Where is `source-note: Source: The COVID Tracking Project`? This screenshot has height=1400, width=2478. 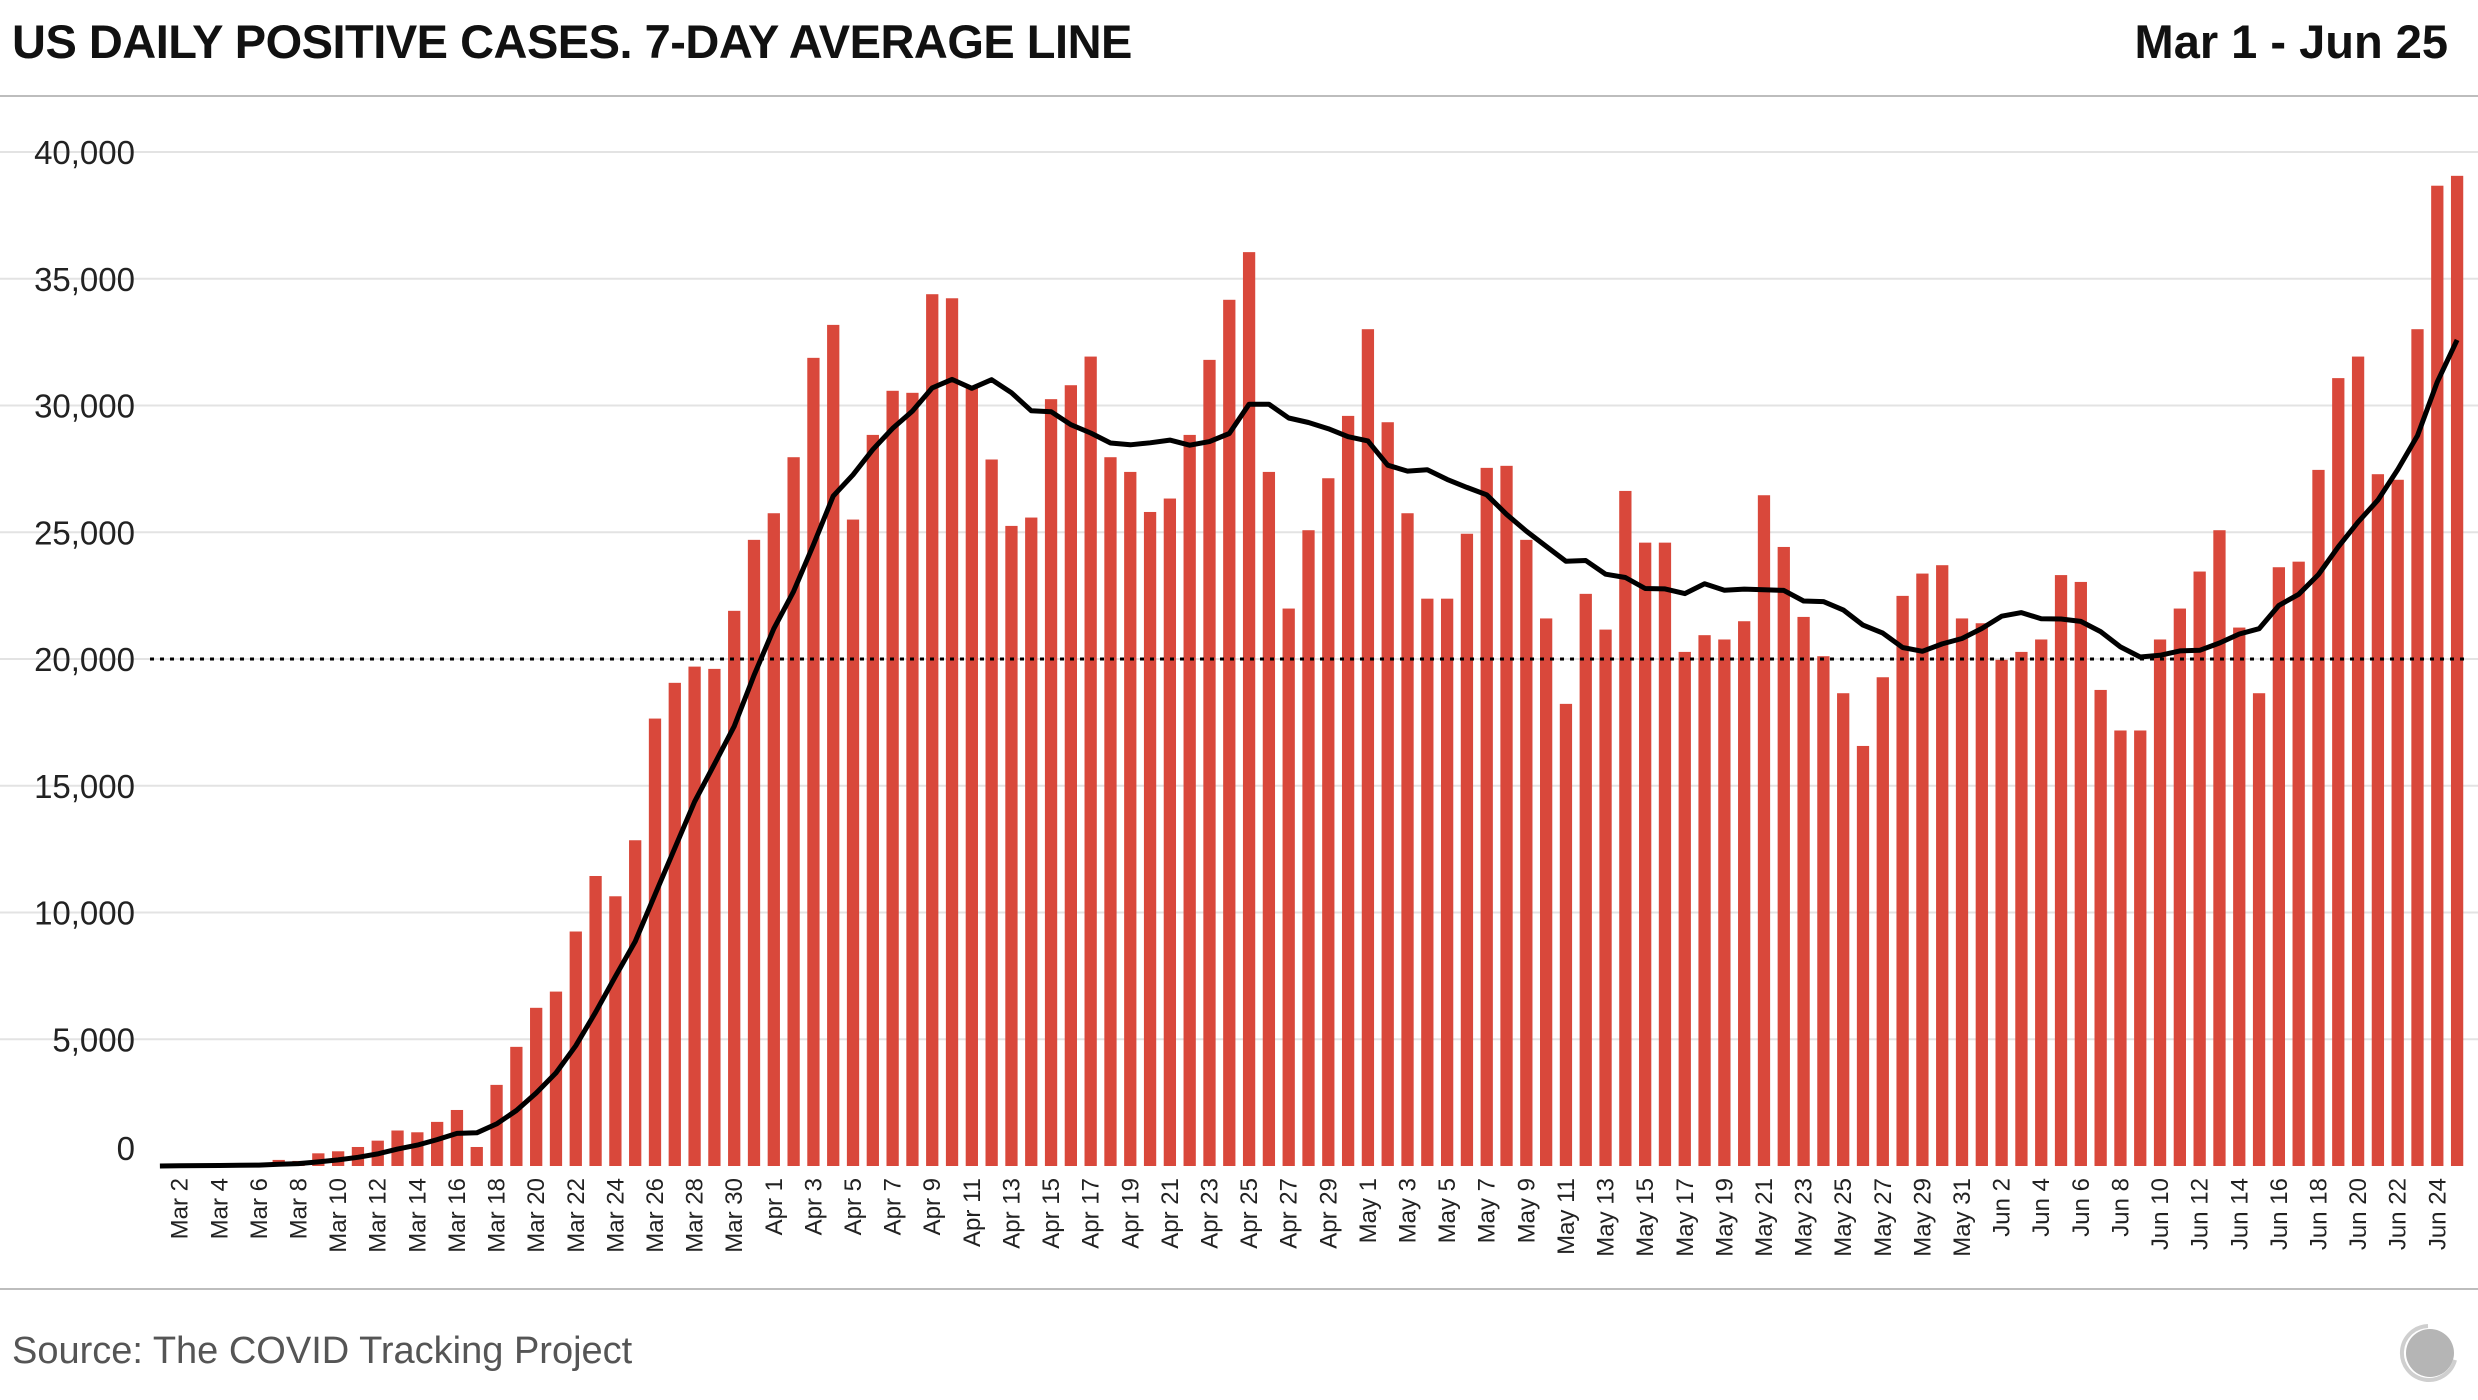
source-note: Source: The COVID Tracking Project is located at coordinates (322, 1351).